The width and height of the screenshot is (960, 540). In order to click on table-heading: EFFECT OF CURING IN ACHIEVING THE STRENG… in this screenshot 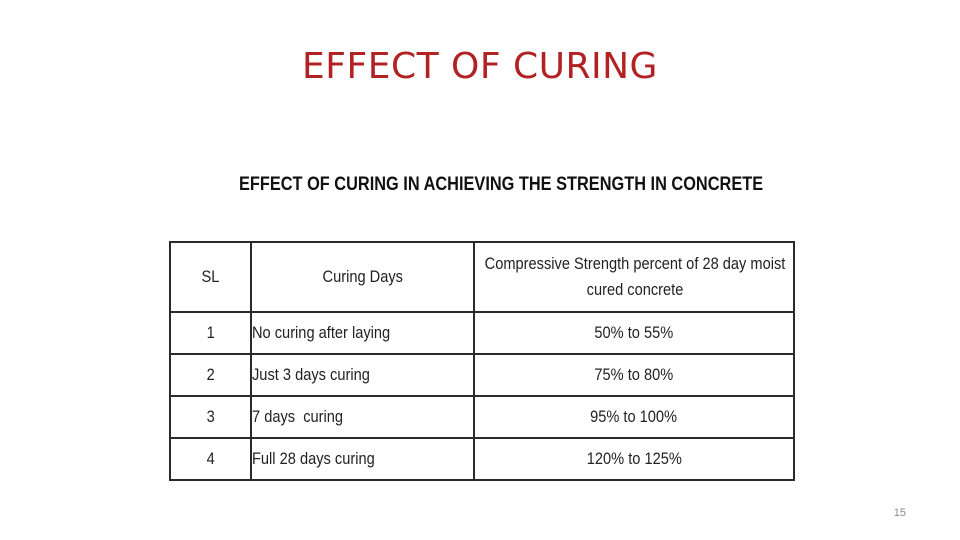, I will do `click(501, 184)`.